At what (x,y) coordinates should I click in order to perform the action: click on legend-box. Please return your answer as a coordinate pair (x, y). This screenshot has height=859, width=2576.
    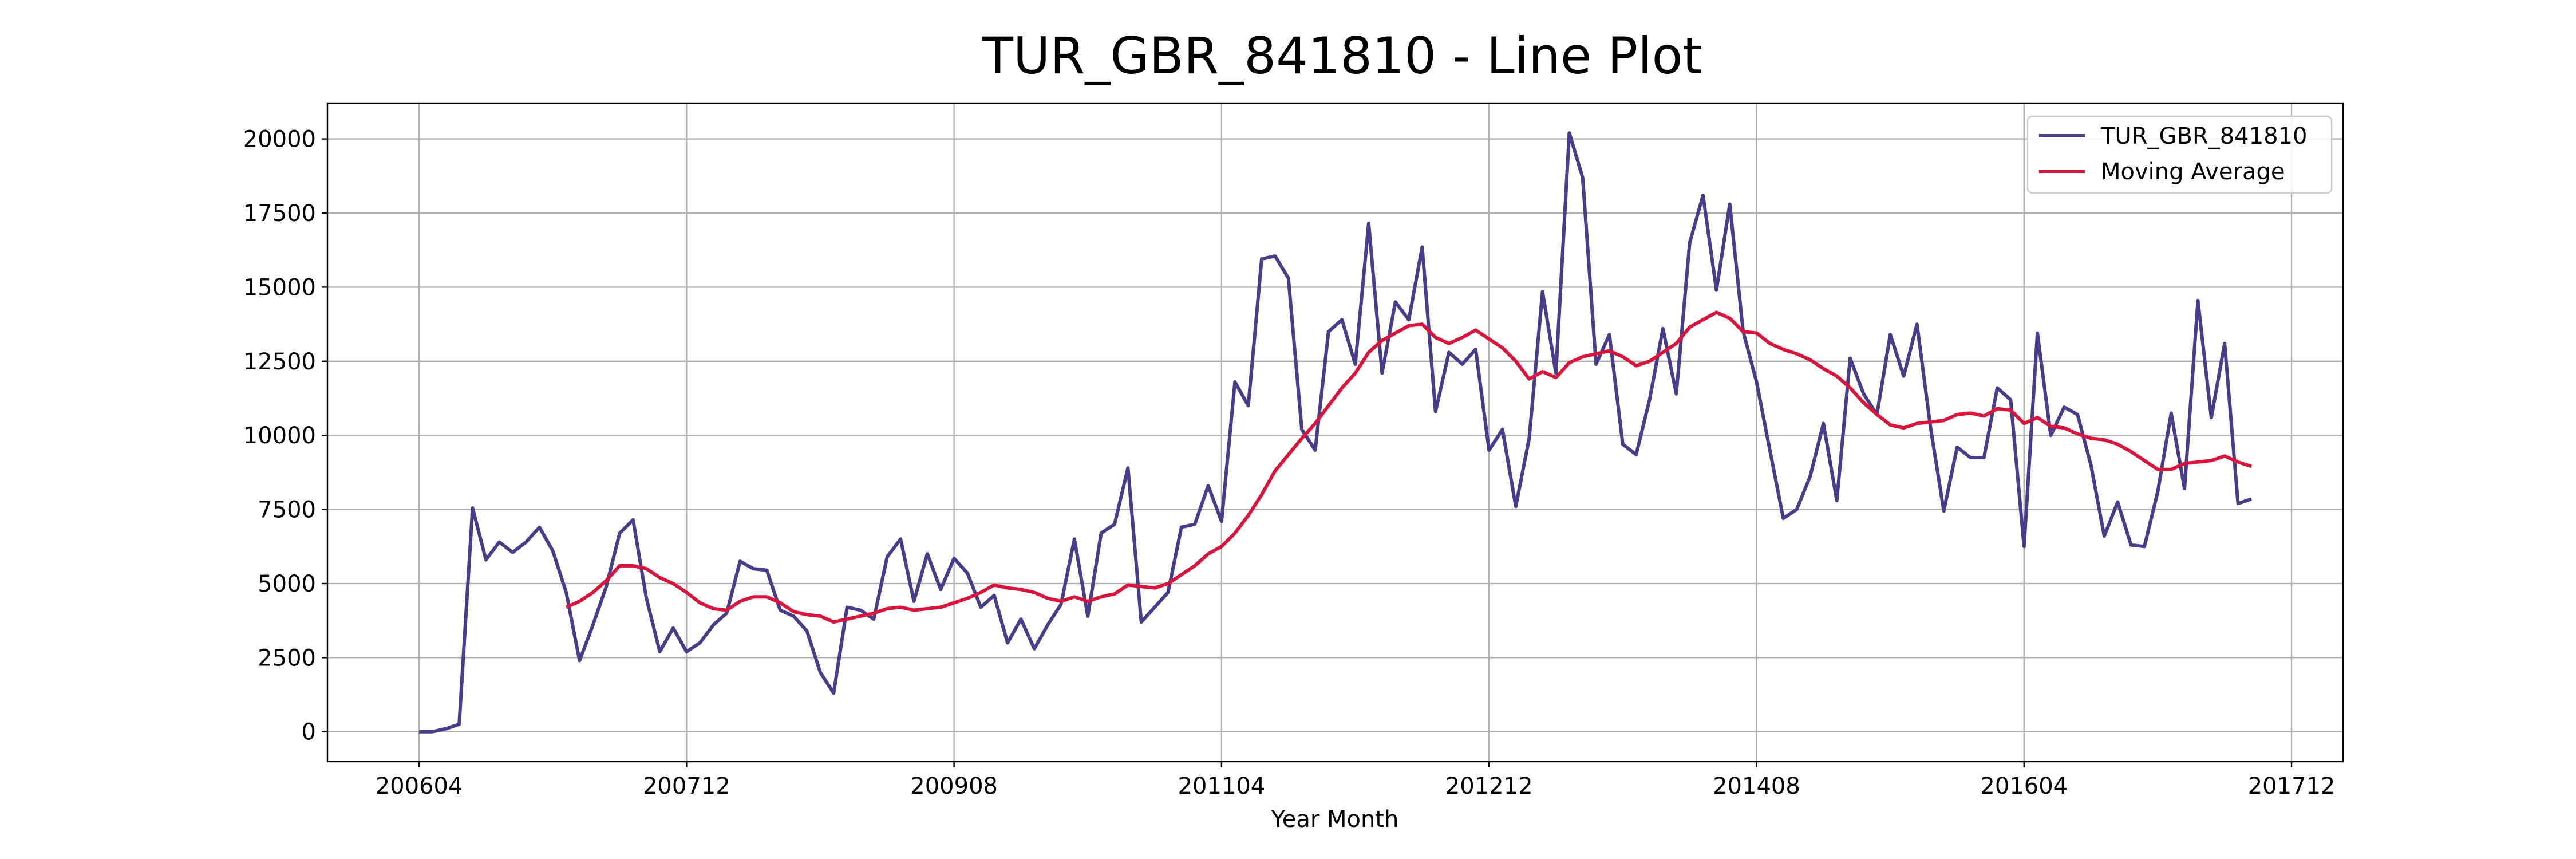
    Looking at the image, I should click on (2179, 154).